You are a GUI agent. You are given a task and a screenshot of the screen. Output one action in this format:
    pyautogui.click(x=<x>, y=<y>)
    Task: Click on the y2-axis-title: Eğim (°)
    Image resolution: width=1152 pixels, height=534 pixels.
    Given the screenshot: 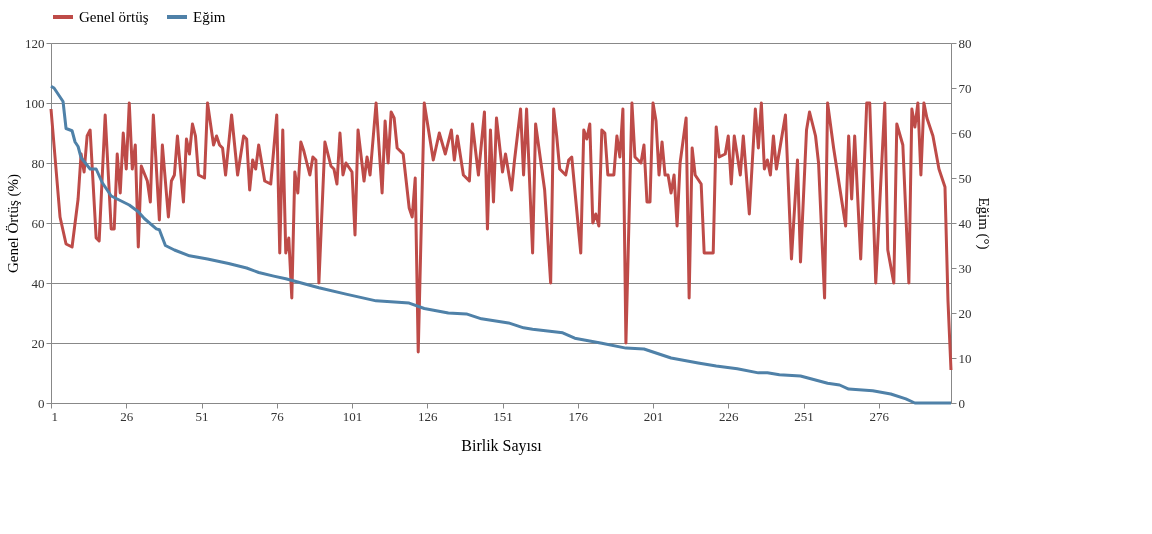 What is the action you would take?
    pyautogui.click(x=983, y=223)
    